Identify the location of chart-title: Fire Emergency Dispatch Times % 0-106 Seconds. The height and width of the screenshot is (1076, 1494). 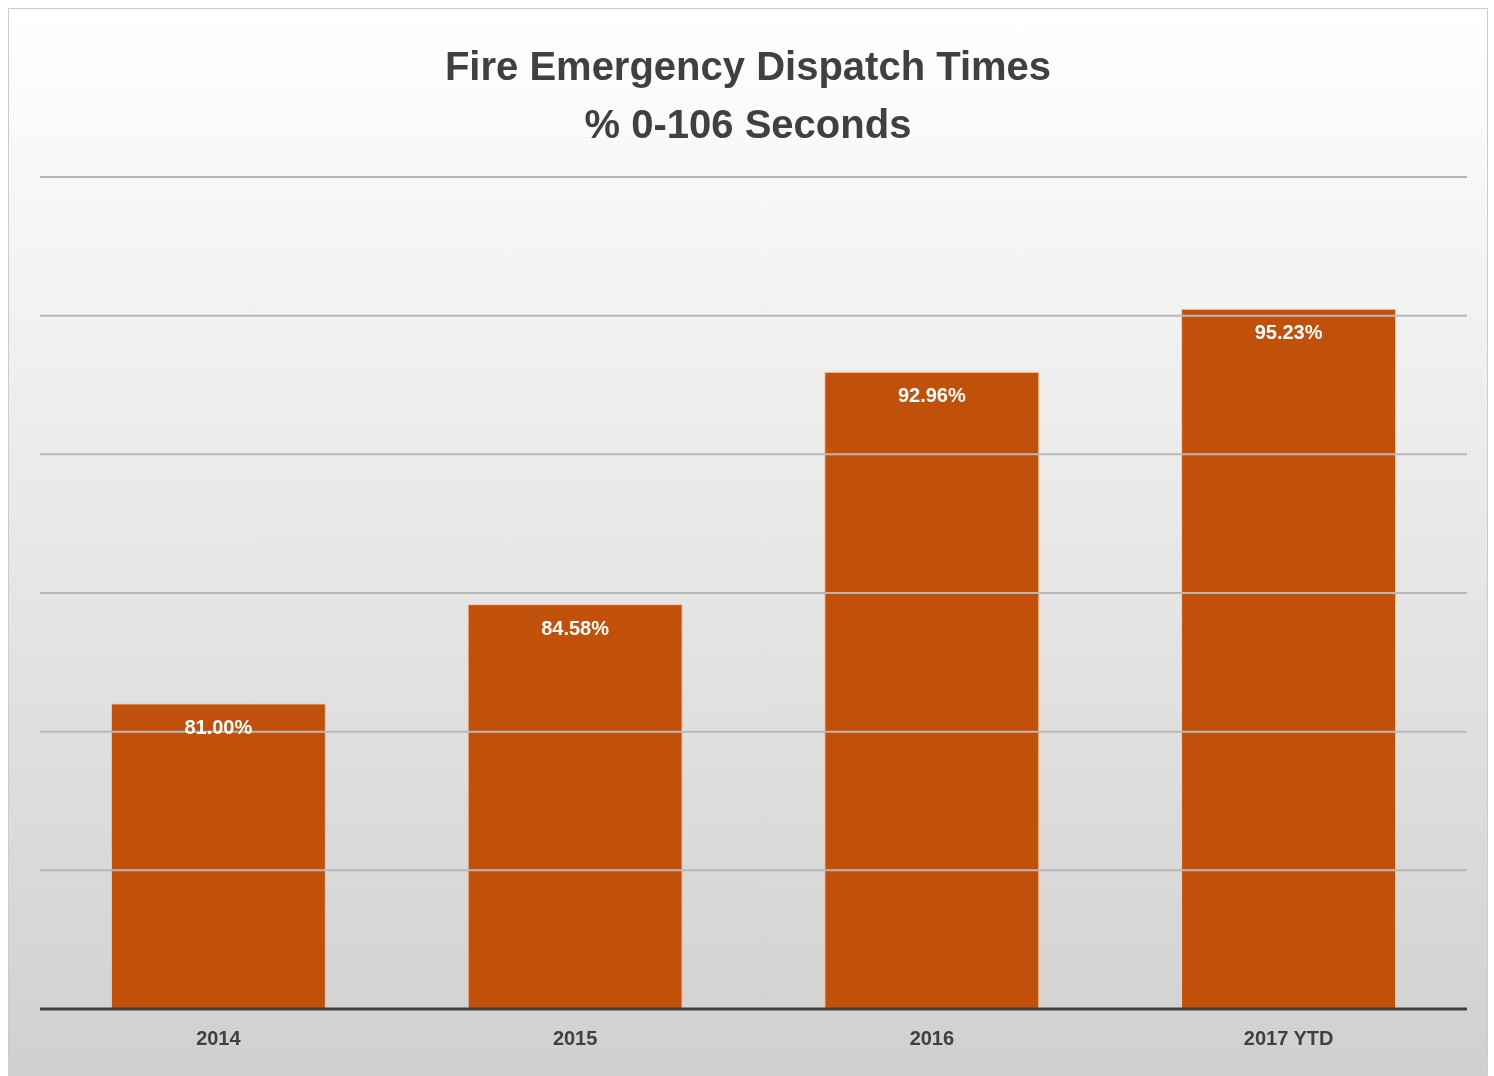
(748, 95).